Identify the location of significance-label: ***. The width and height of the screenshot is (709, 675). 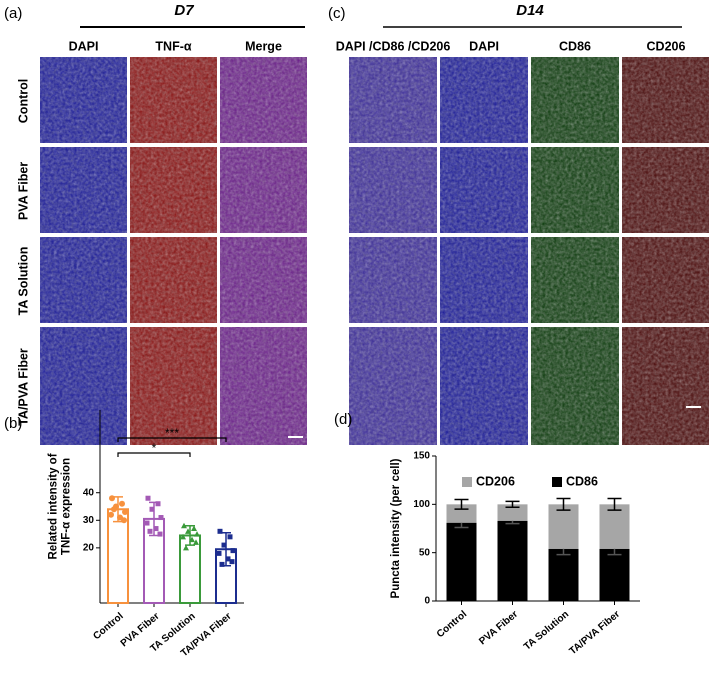
(172, 433).